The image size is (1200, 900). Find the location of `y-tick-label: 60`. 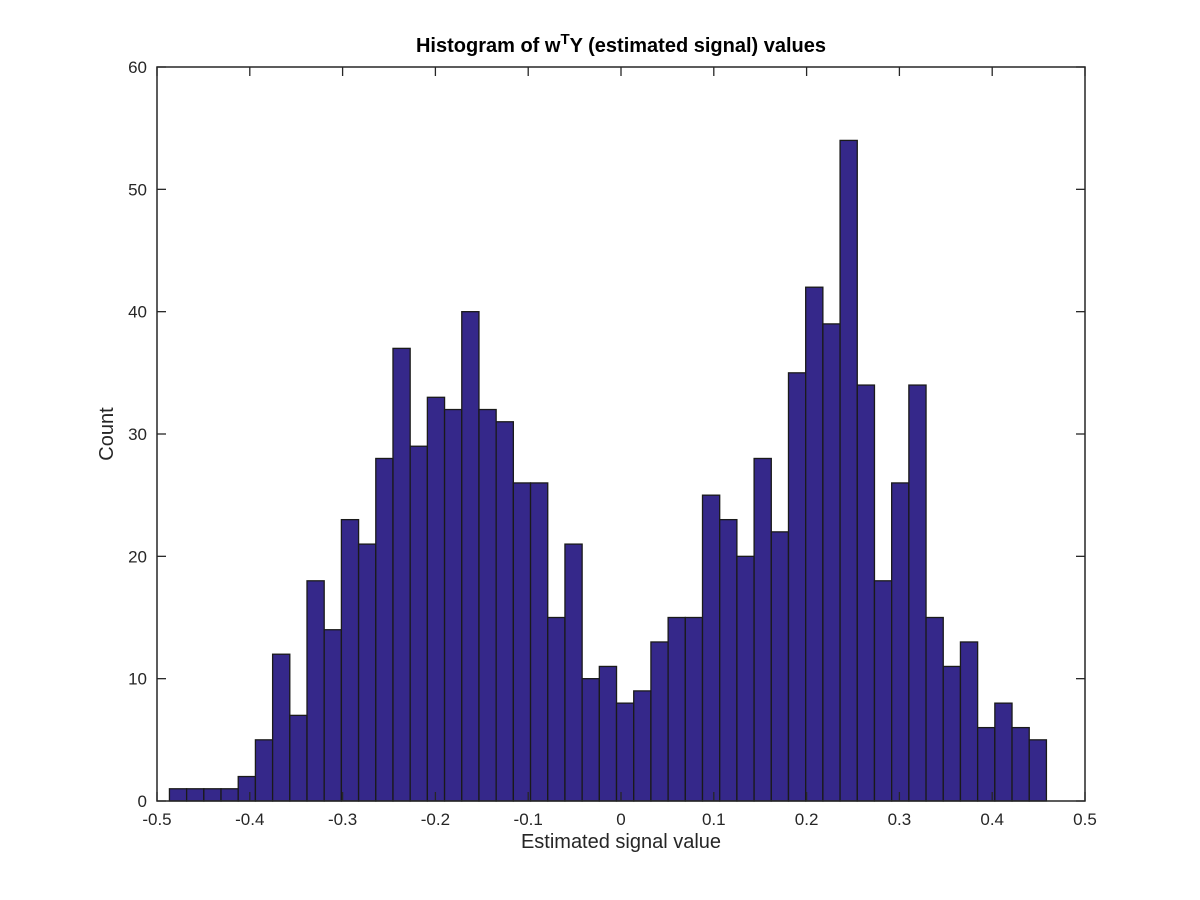

y-tick-label: 60 is located at coordinates (137, 67).